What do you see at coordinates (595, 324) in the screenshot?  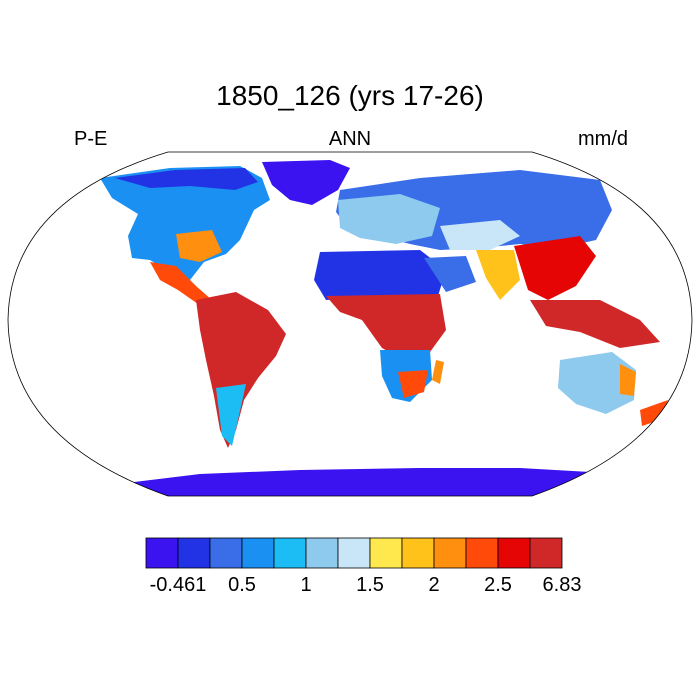 I see `maritime-continent-region` at bounding box center [595, 324].